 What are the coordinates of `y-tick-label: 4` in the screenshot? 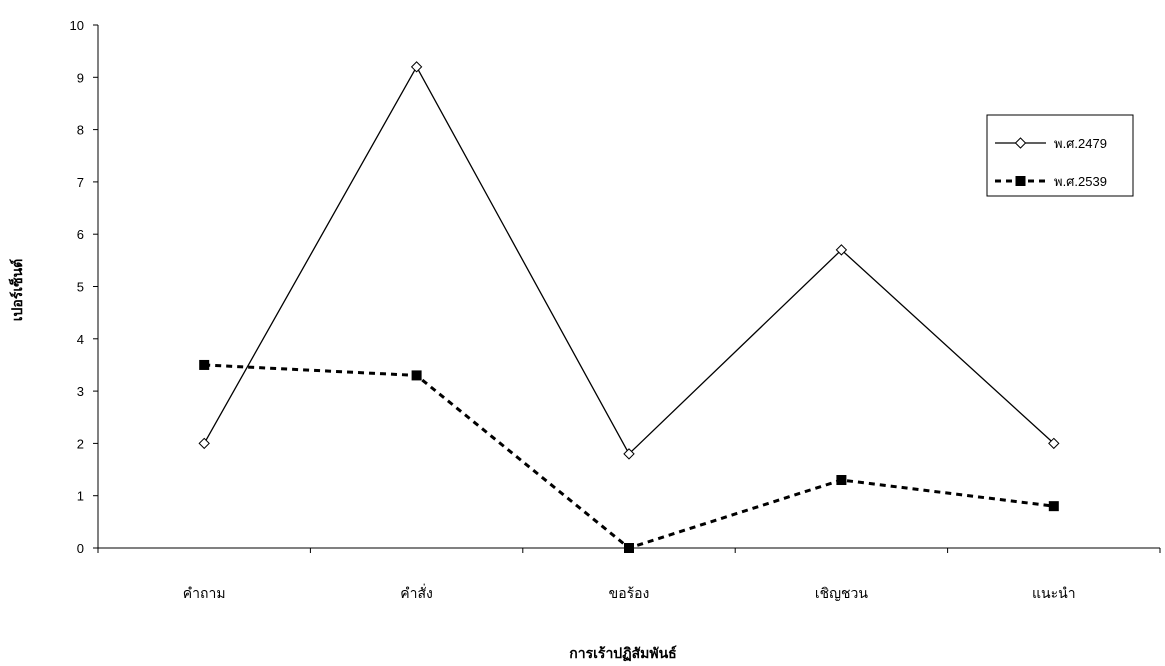 It's located at (80, 339).